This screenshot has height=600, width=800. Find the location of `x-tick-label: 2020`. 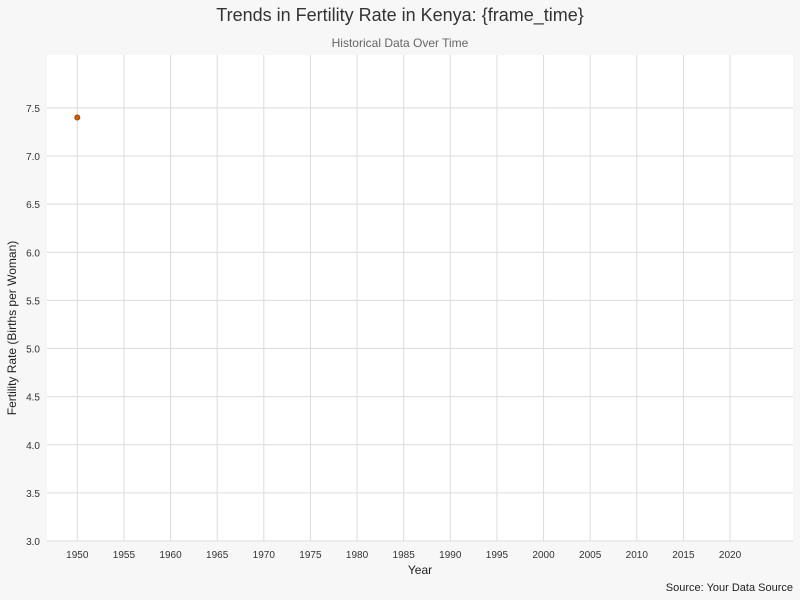

x-tick-label: 2020 is located at coordinates (730, 555).